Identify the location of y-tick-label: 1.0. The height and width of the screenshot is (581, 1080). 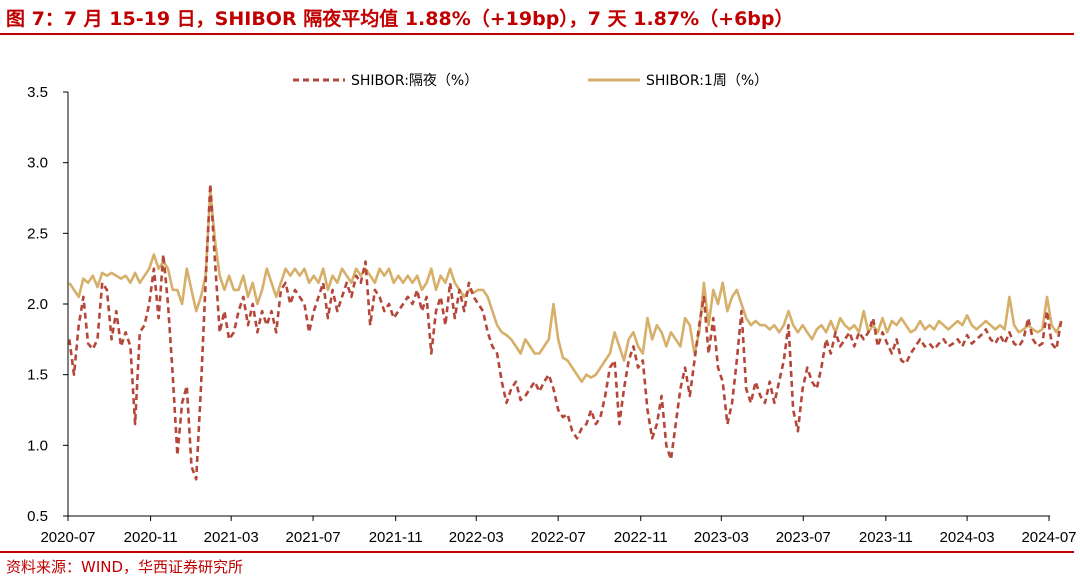
(37, 445).